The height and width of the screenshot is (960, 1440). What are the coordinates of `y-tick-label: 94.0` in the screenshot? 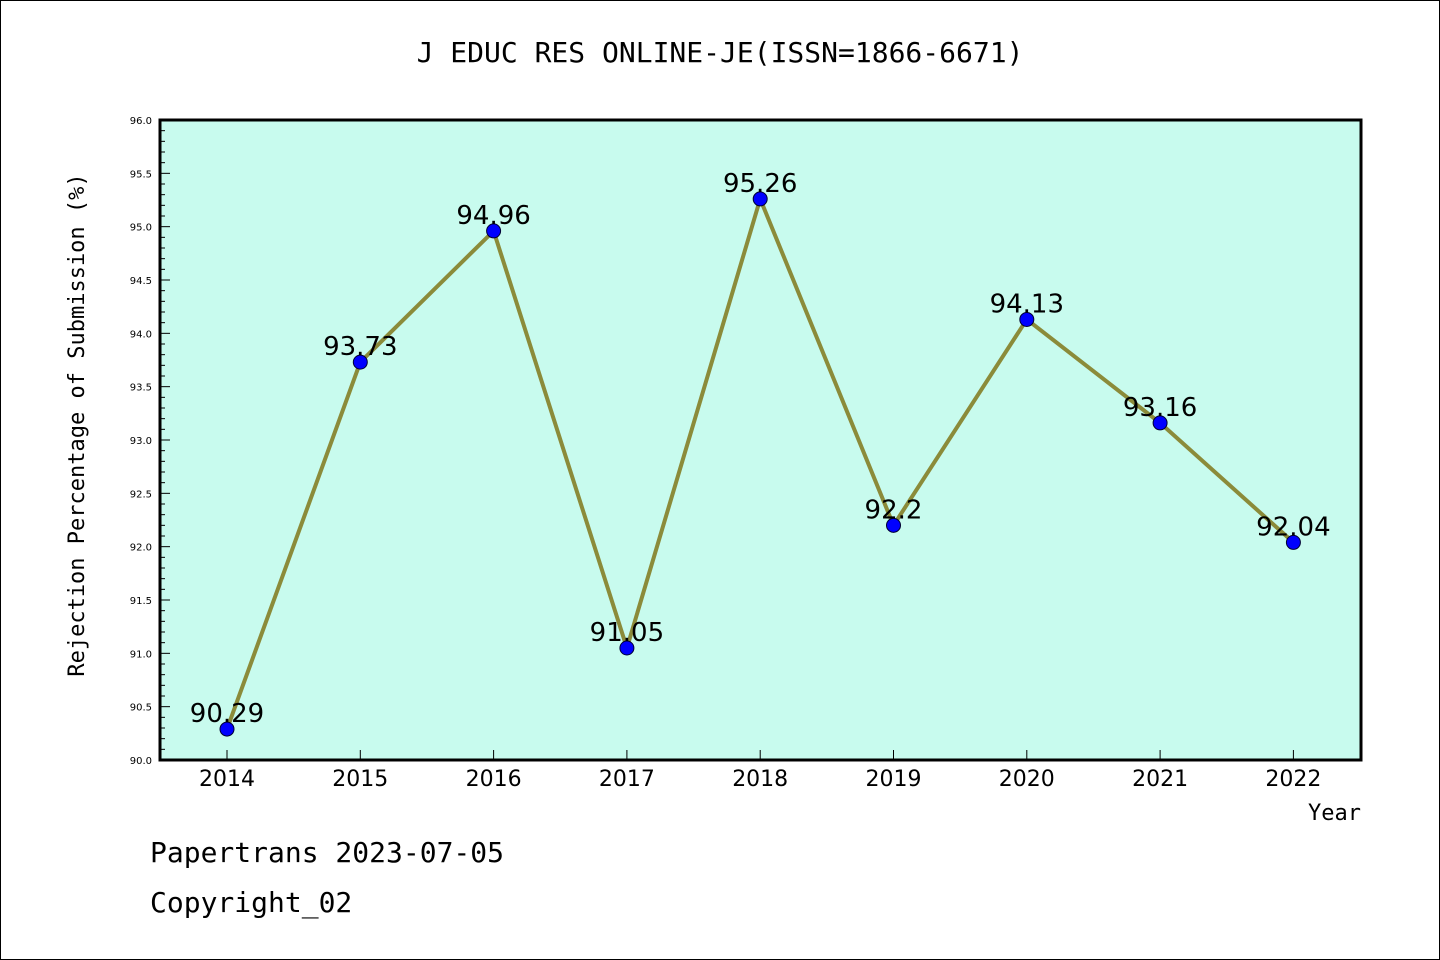 It's located at (141, 334).